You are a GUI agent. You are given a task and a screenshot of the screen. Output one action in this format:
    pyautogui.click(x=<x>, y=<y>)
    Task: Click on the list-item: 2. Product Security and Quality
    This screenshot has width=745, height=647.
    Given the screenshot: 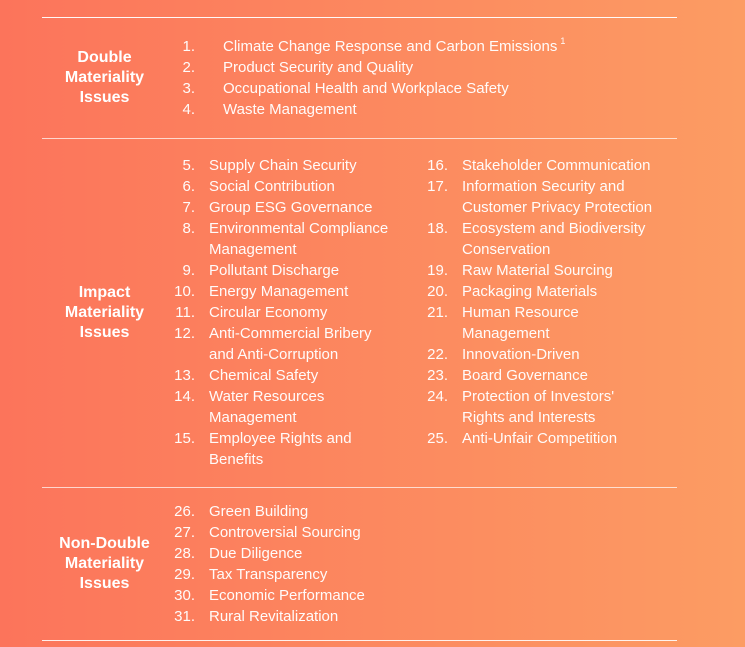 What is the action you would take?
    pyautogui.click(x=366, y=67)
    